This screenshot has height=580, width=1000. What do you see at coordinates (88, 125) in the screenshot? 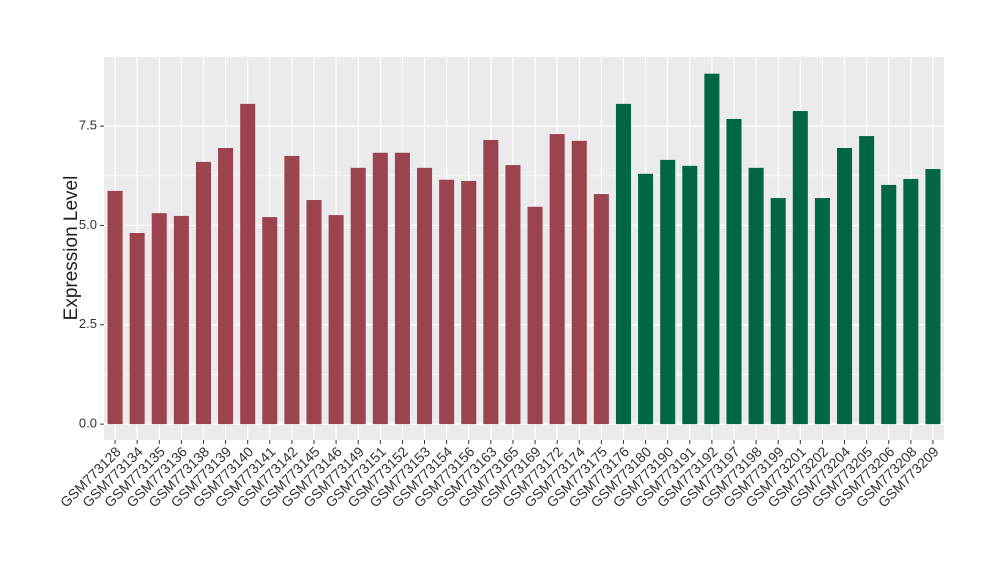
I see `y-tick-label: 7.5` at bounding box center [88, 125].